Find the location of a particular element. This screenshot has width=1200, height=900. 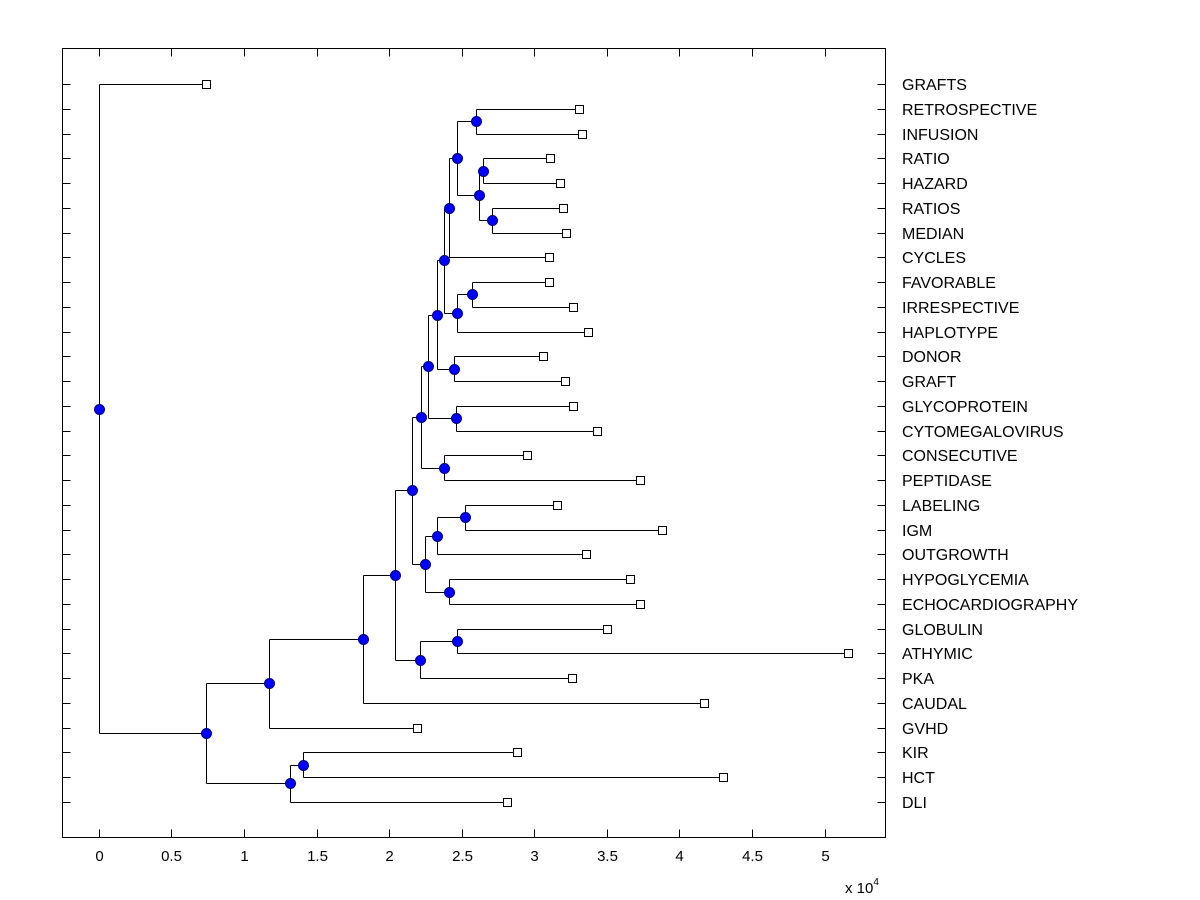

x-tick-label: 0 is located at coordinates (99, 856).